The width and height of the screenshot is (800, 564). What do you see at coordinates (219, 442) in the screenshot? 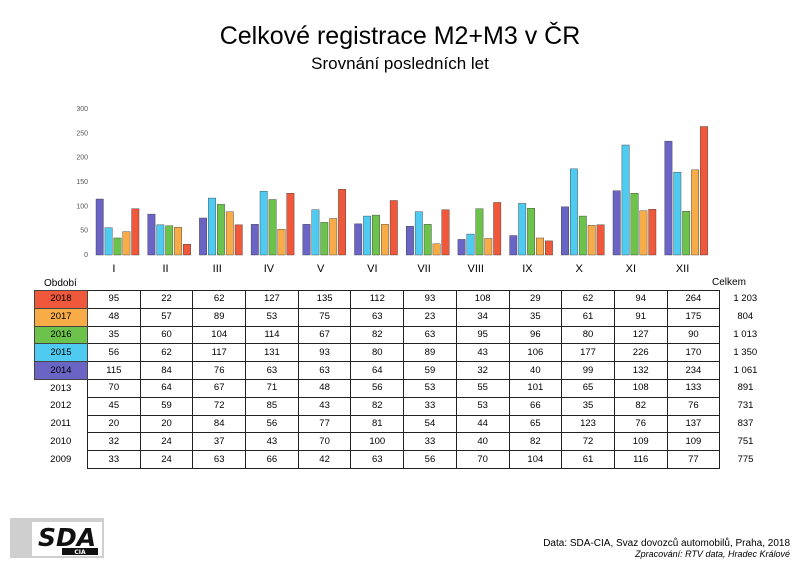
I see `table-cell: 37` at bounding box center [219, 442].